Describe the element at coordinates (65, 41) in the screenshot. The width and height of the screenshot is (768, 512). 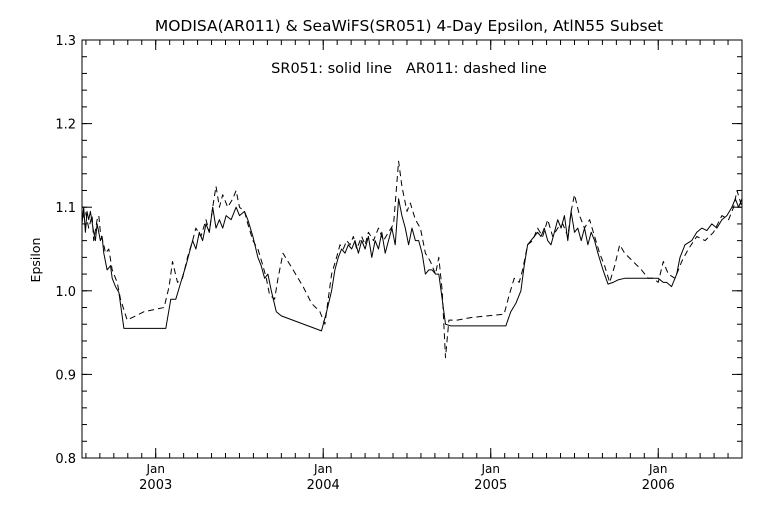
I see `y-tick-label: 1.3` at that location.